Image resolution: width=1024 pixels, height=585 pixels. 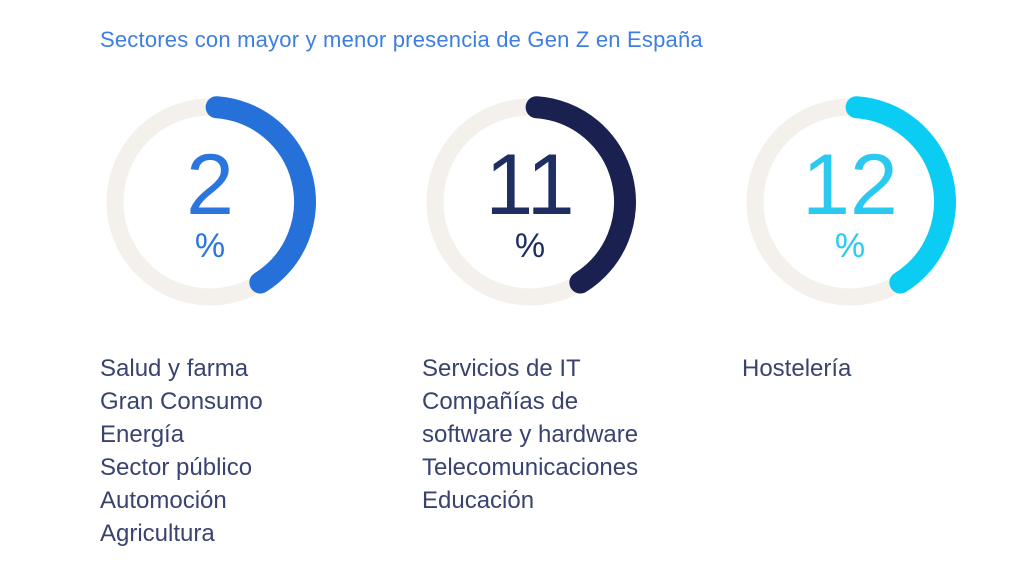 I want to click on donut-center-label: 12 %, so click(x=850, y=202).